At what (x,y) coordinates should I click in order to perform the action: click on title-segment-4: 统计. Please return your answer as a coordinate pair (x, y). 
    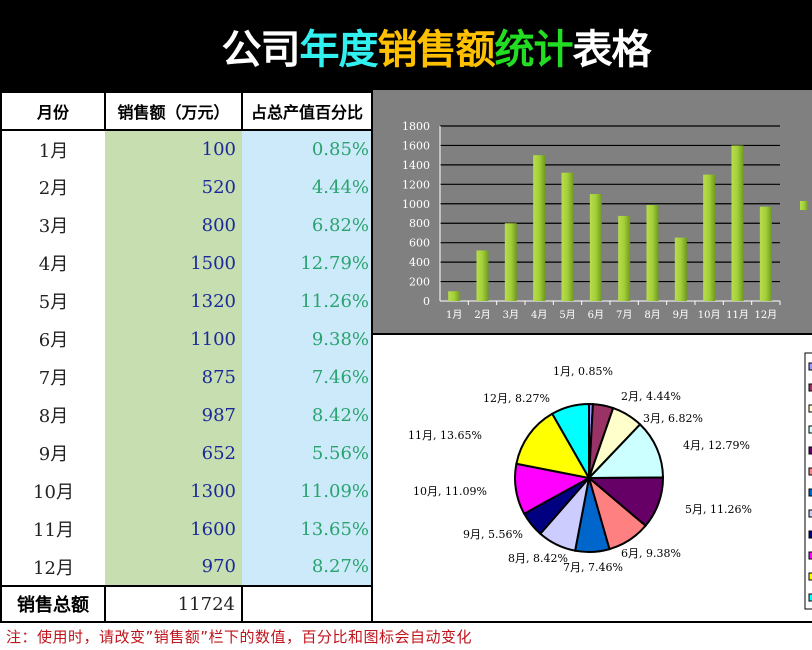
    Looking at the image, I should click on (534, 49).